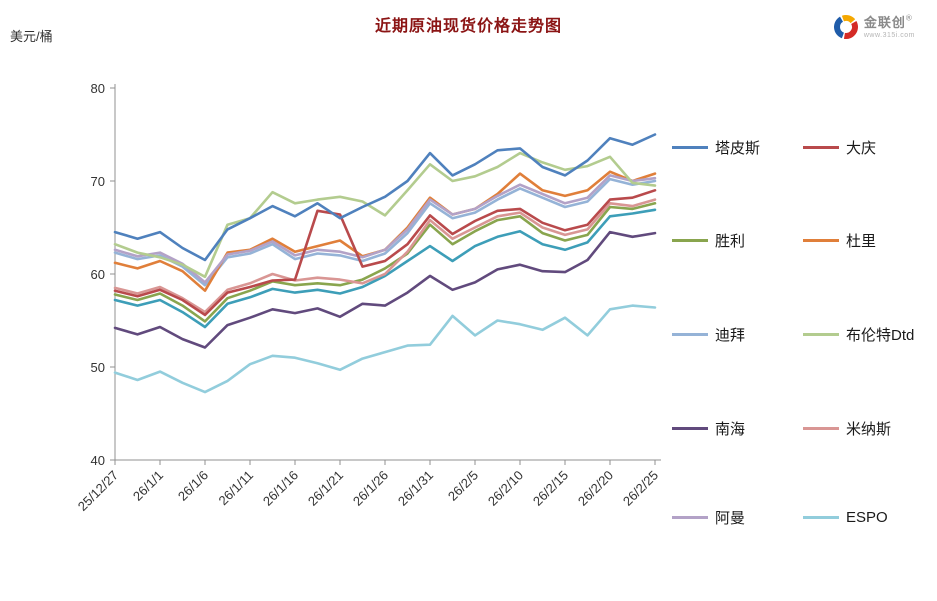 This screenshot has width=937, height=601. What do you see at coordinates (908, 19) in the screenshot?
I see `logo-registered-mark: ®` at bounding box center [908, 19].